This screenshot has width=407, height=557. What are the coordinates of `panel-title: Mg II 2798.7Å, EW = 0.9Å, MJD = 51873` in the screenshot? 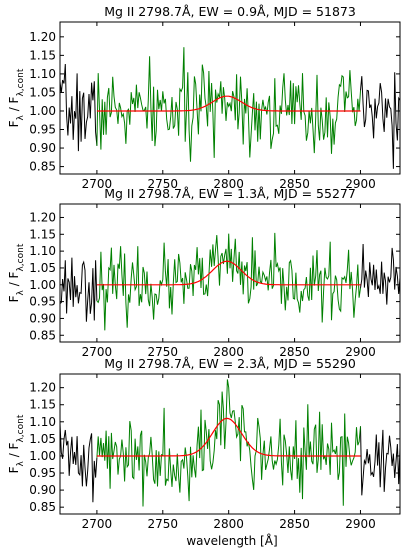 It's located at (230, 11).